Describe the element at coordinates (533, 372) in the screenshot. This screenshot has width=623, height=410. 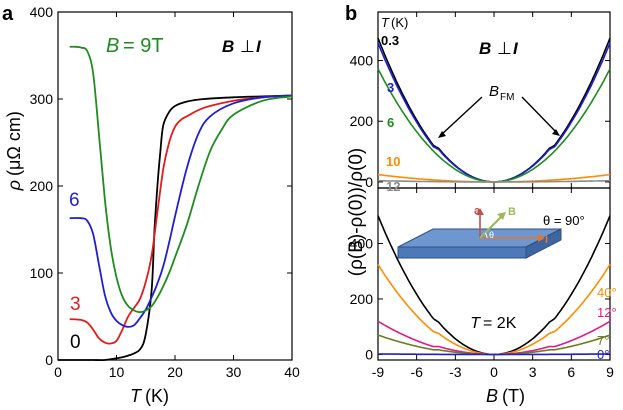
I see `panel-b-xtick-label: 3` at that location.